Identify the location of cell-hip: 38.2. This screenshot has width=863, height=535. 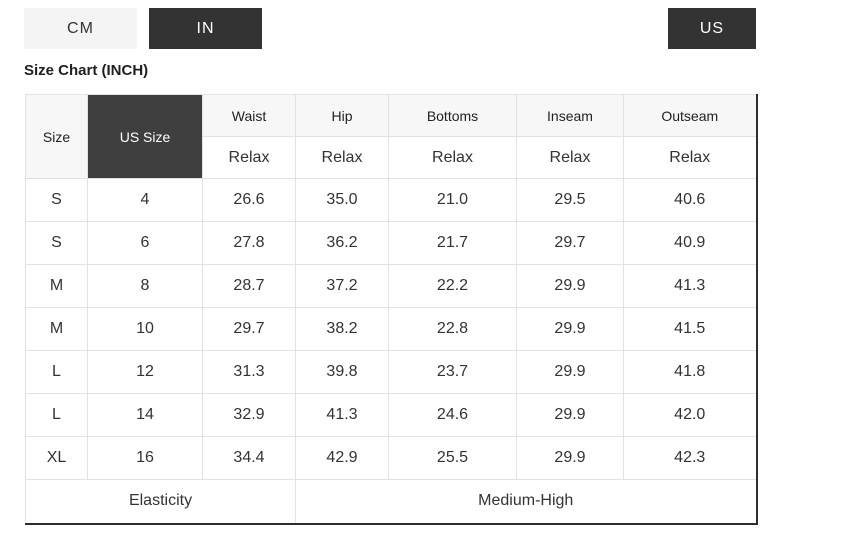
(342, 329).